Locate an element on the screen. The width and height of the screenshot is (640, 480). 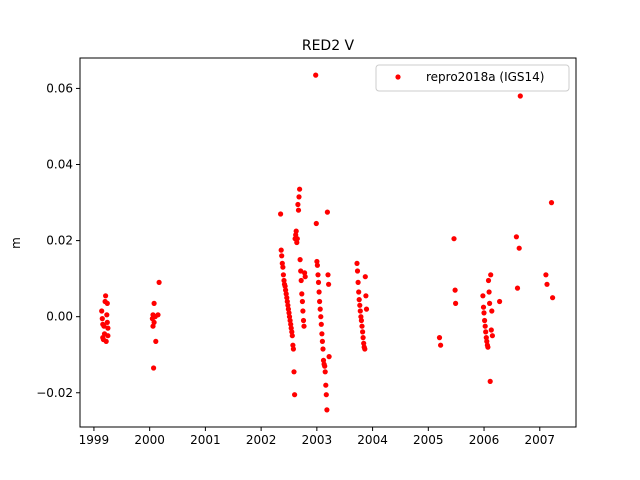
legend-box is located at coordinates (472, 78).